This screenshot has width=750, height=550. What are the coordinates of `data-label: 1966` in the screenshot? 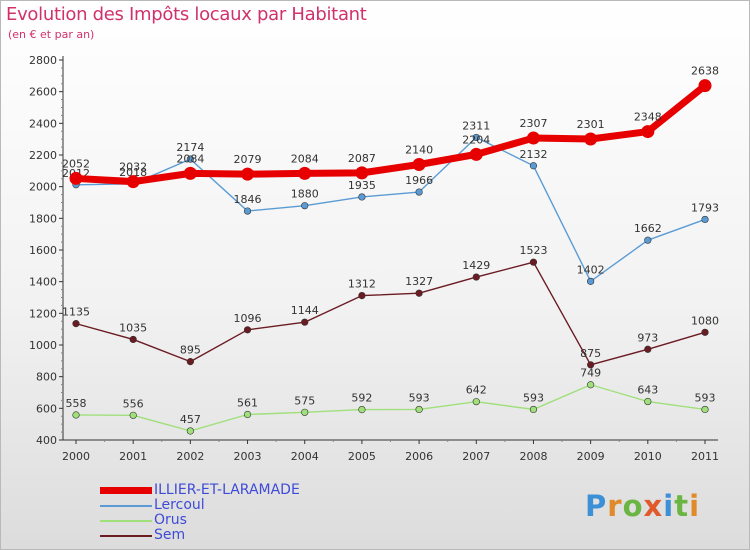 It's located at (419, 180).